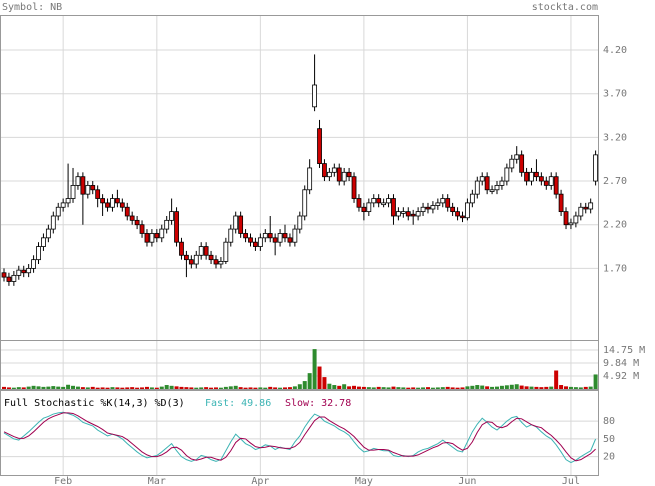  Describe the element at coordinates (609, 421) in the screenshot. I see `y-tick-label: 80` at that location.